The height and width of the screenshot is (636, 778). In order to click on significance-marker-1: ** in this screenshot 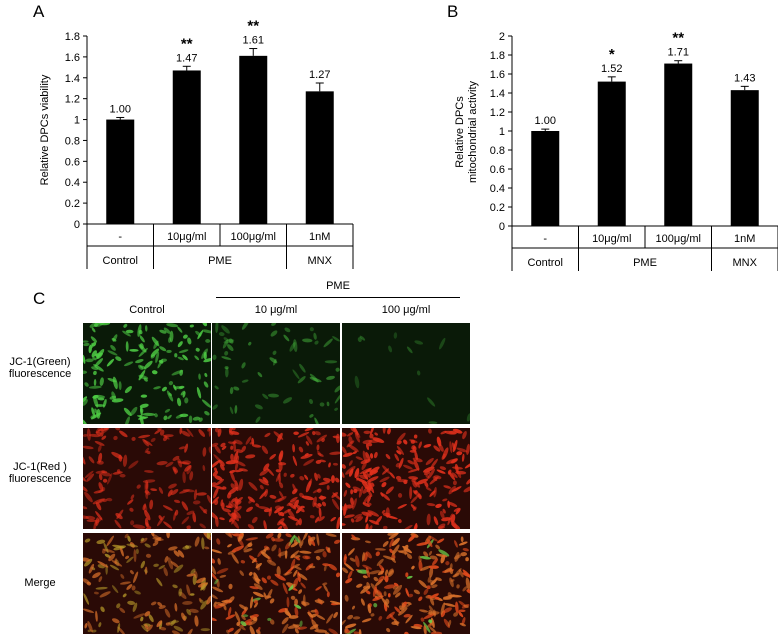, I will do `click(187, 43)`.